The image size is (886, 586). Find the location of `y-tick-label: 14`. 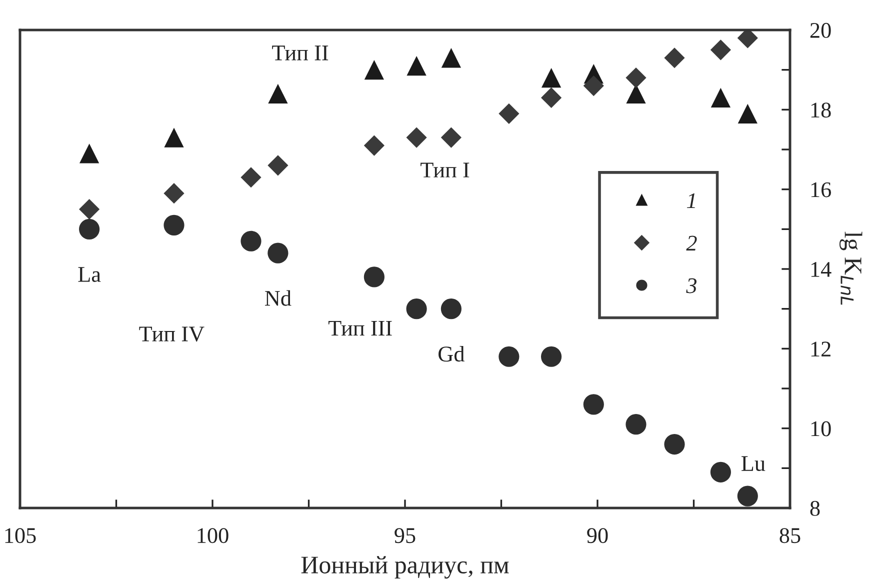

y-tick-label: 14 is located at coordinates (821, 269).